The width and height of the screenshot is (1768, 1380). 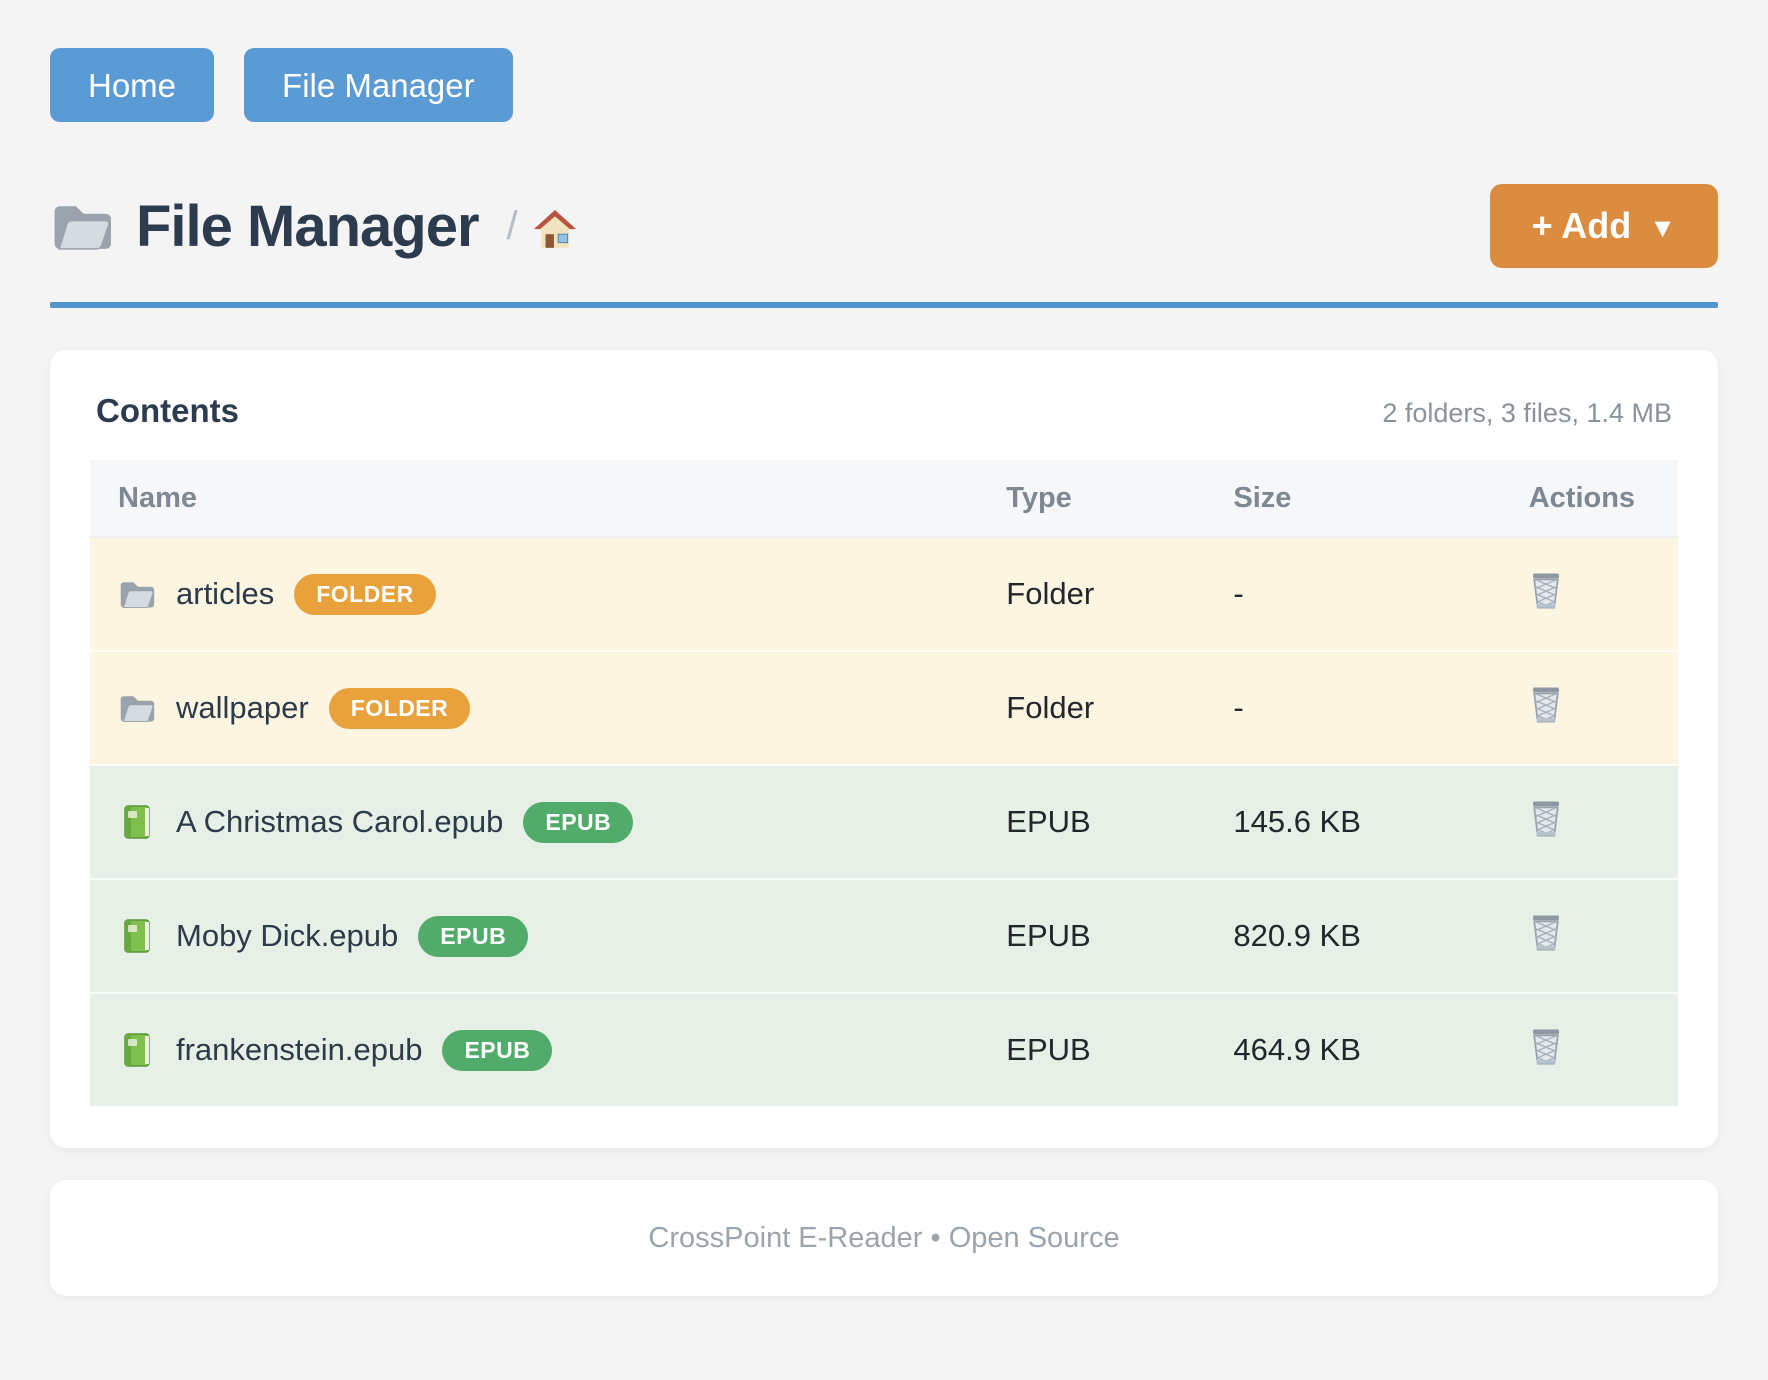 What do you see at coordinates (225, 593) in the screenshot?
I see `file-name: articles` at bounding box center [225, 593].